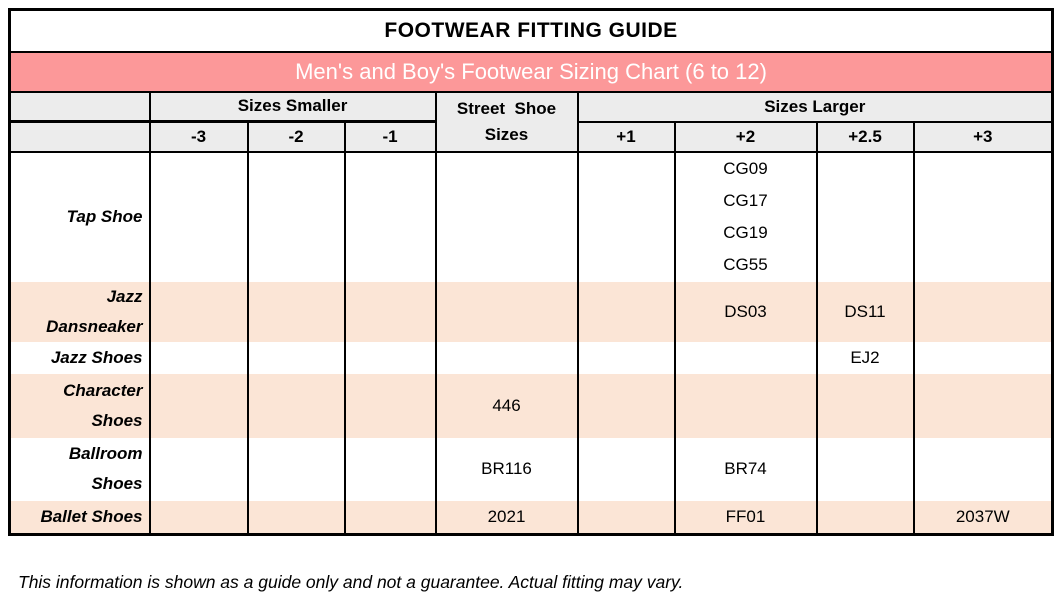 This screenshot has width=1059, height=592. What do you see at coordinates (746, 216) in the screenshot?
I see `size-cell: CG09 CG17 CG19 CG55` at bounding box center [746, 216].